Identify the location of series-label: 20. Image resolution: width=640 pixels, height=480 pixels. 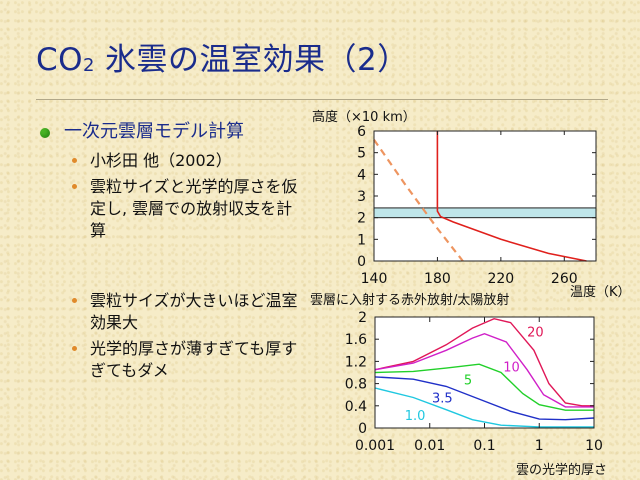
(535, 332).